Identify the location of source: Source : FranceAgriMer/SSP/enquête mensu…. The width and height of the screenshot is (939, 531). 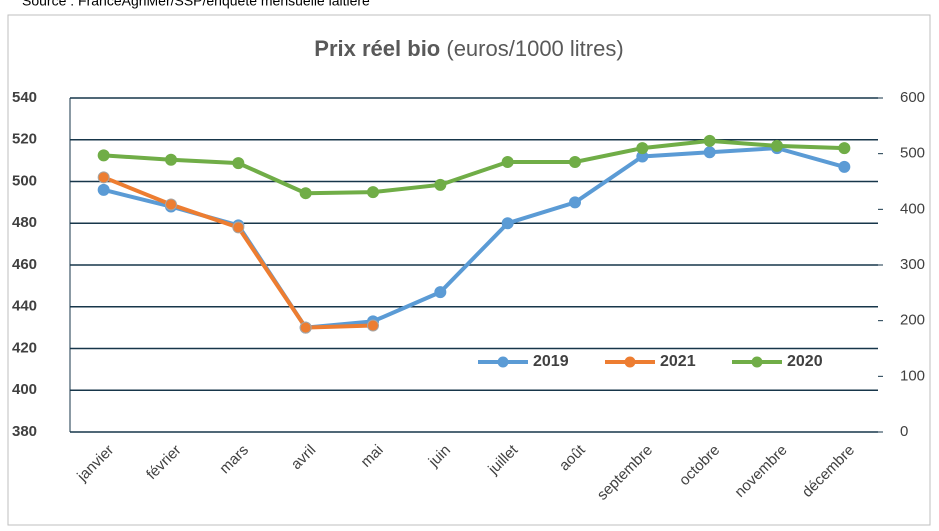
(196, 4).